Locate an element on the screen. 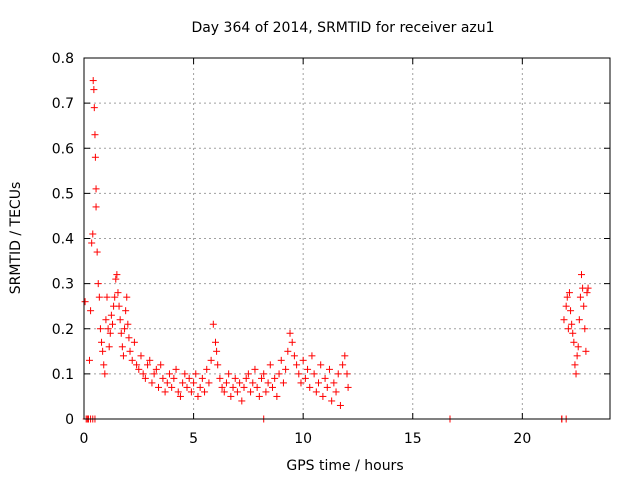  y-tick-label: 0.7 is located at coordinates (63, 104).